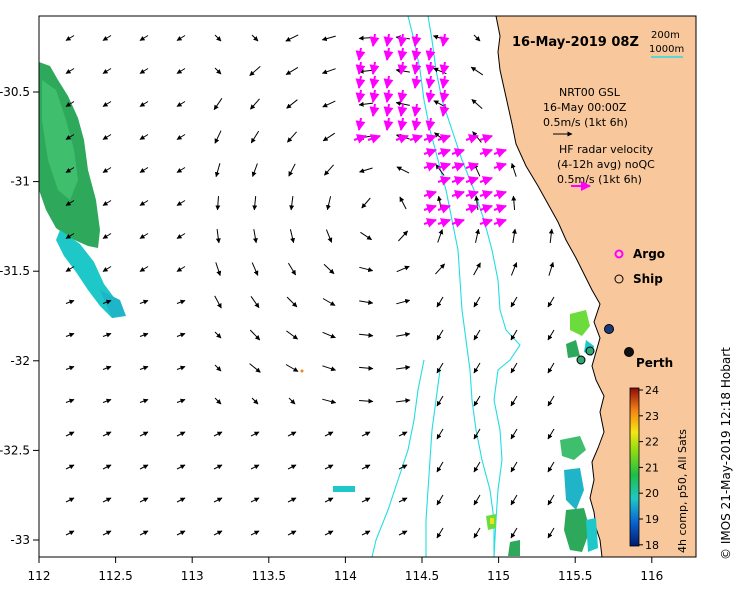 The width and height of the screenshot is (739, 592). I want to click on y-axis: -30.5 -31 -31.5 -32 -32.5 -33, so click(19, 316).